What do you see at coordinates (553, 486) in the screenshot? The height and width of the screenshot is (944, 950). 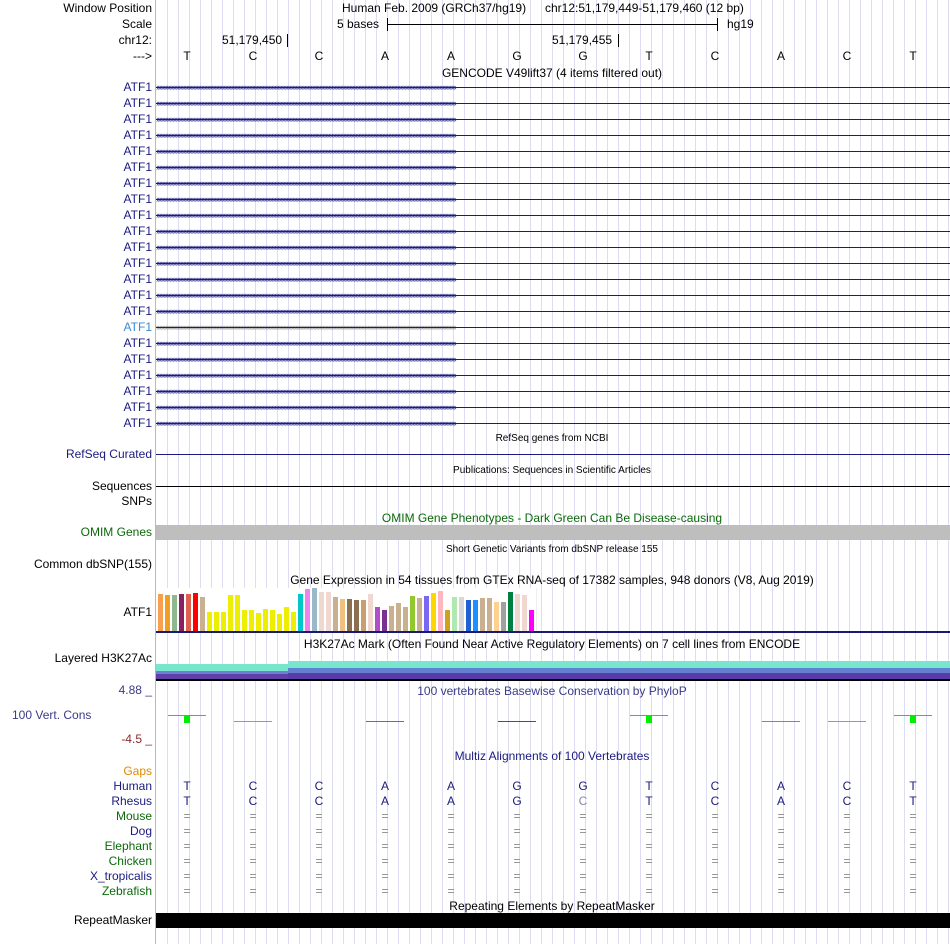 I see `sequences-feature` at bounding box center [553, 486].